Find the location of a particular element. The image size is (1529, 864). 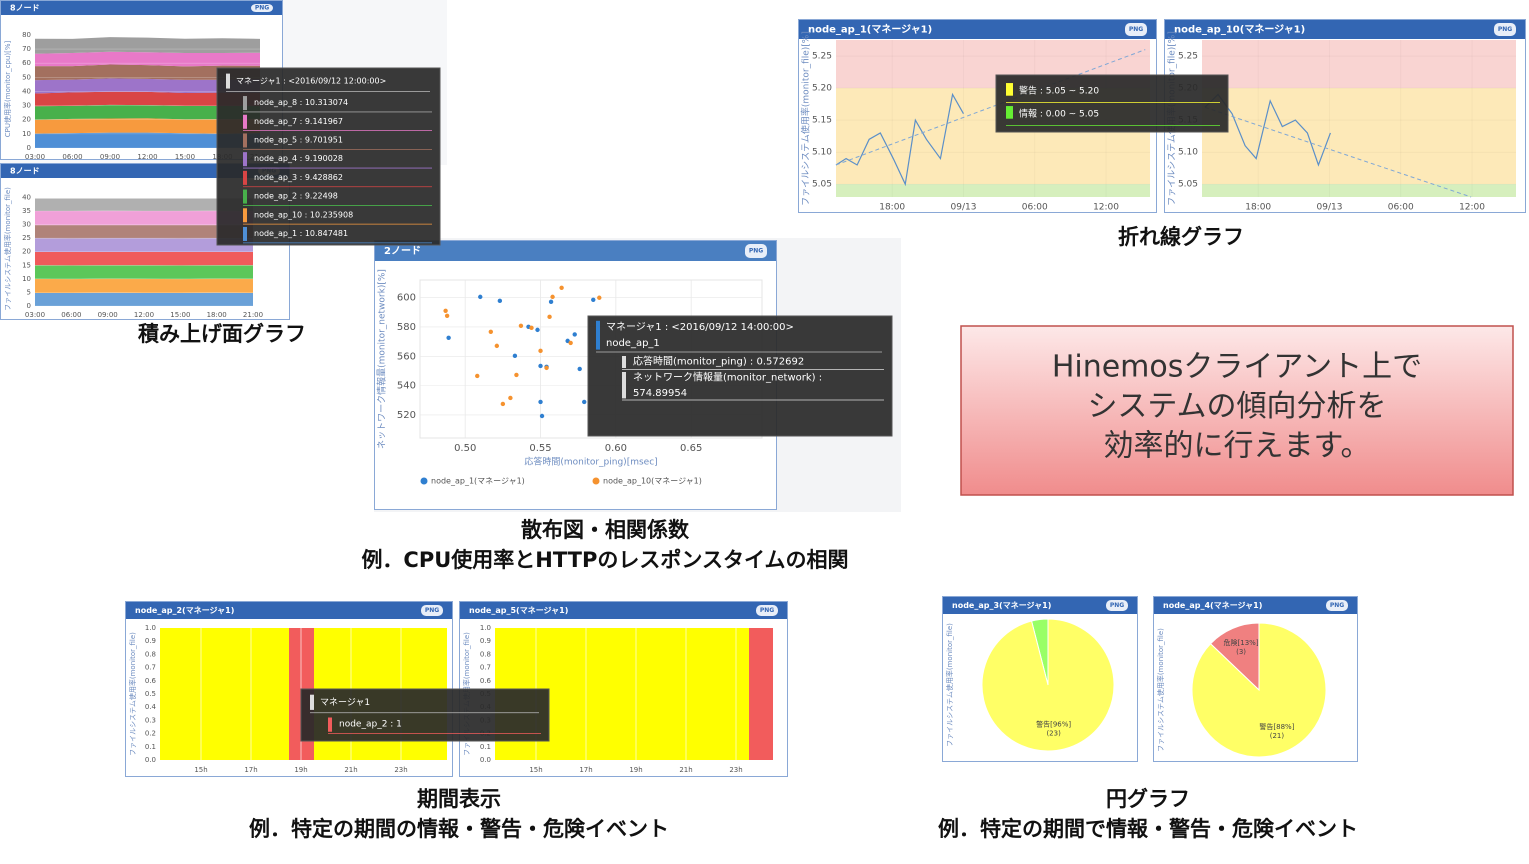

y-tick-label: 0.8 is located at coordinates (485, 654).